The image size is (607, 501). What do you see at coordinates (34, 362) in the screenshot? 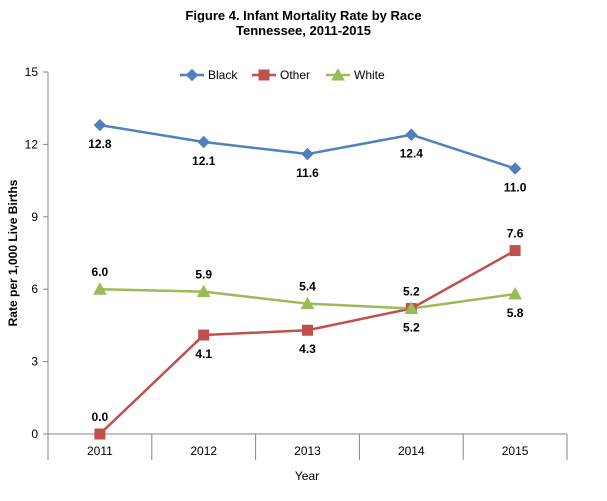
I see `y-tick-label: 3` at bounding box center [34, 362].